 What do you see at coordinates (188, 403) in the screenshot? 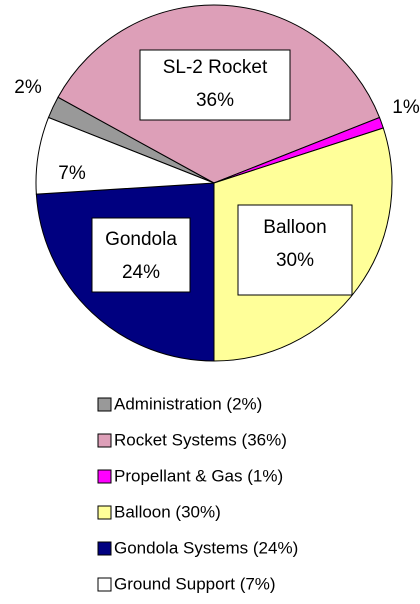
I see `legend-label: Administration (2%)` at bounding box center [188, 403].